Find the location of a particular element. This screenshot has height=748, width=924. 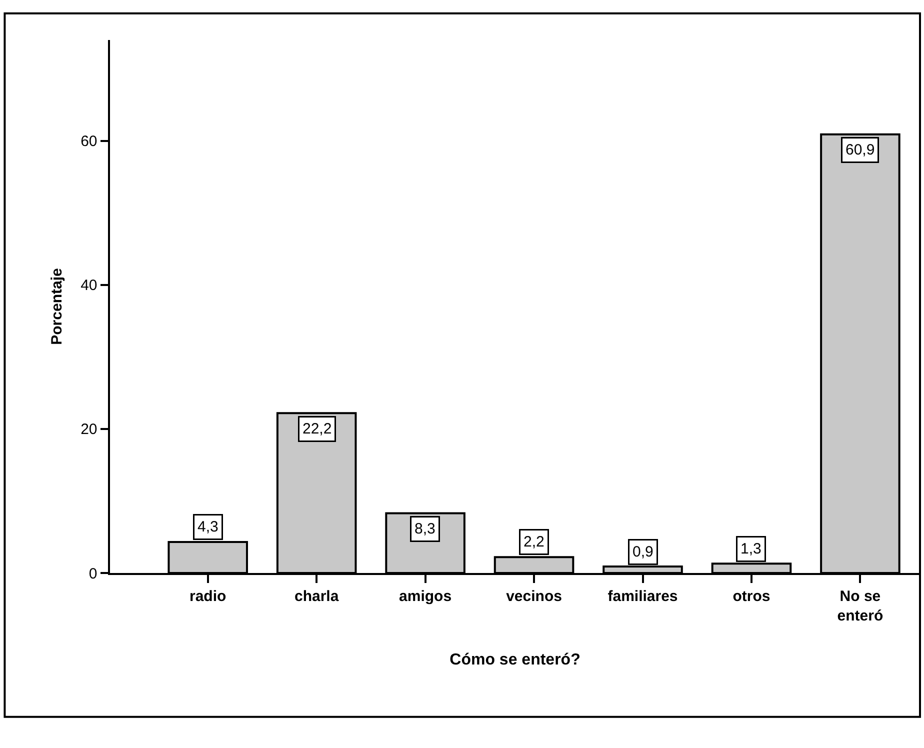

y-tick-label: 60 is located at coordinates (89, 141).